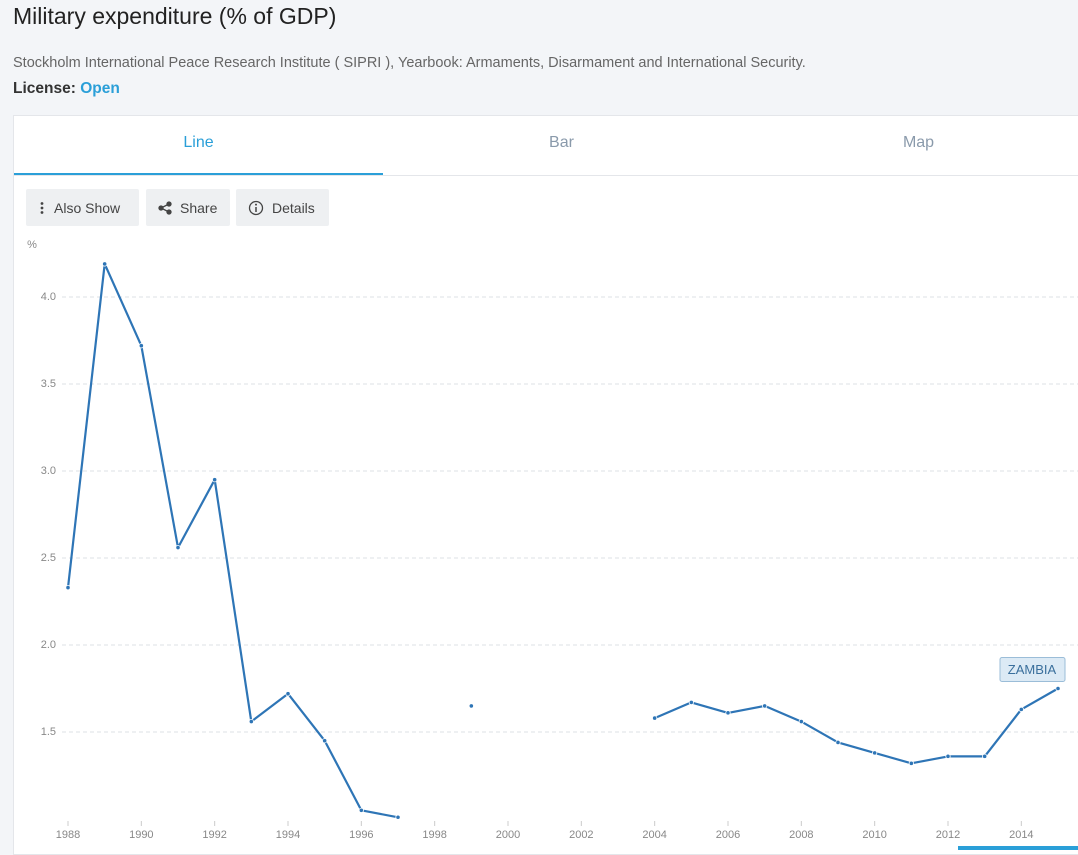 This screenshot has width=1078, height=855. I want to click on x-tick-label: 1998, so click(434, 835).